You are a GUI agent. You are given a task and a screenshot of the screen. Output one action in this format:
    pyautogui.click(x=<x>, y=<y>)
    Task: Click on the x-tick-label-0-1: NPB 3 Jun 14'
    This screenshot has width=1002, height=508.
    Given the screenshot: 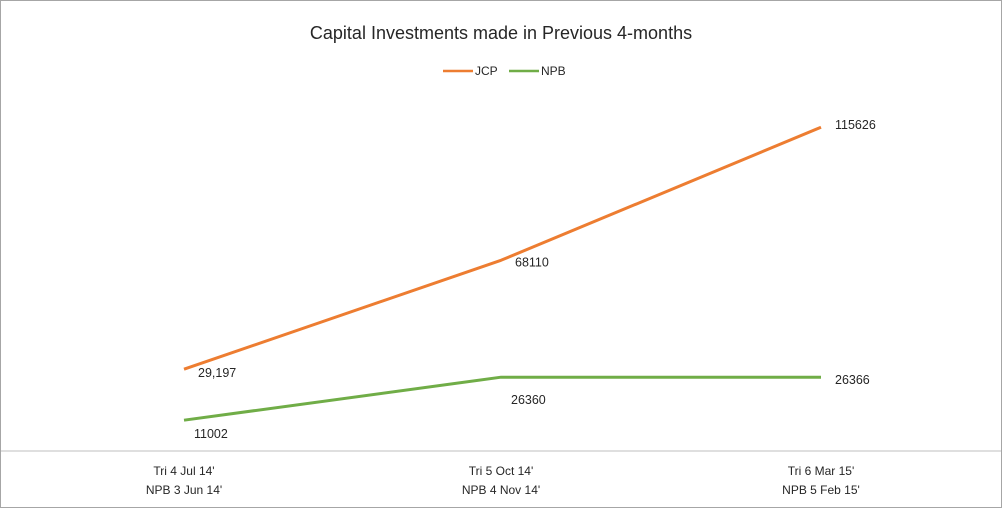 What is the action you would take?
    pyautogui.click(x=184, y=490)
    